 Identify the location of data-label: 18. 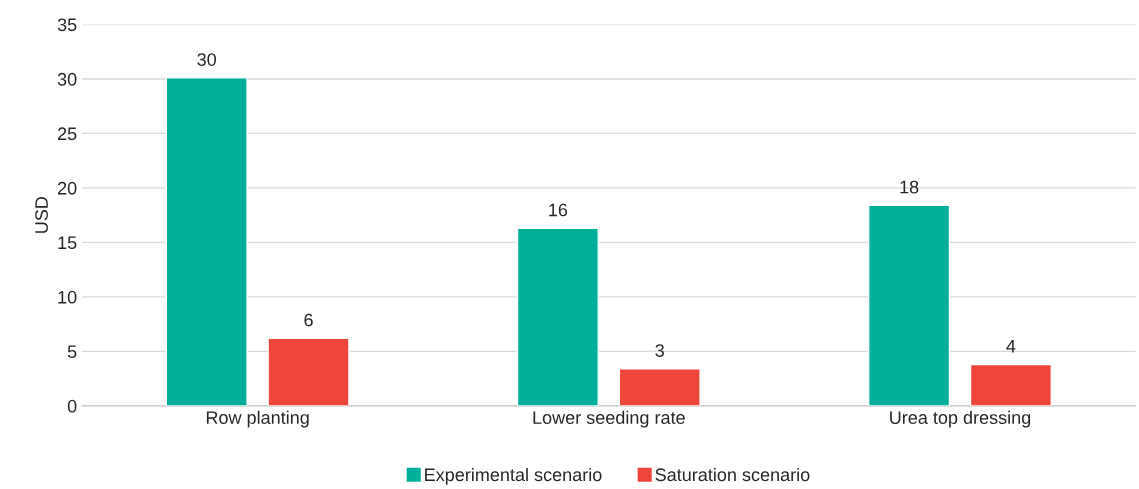
(909, 187).